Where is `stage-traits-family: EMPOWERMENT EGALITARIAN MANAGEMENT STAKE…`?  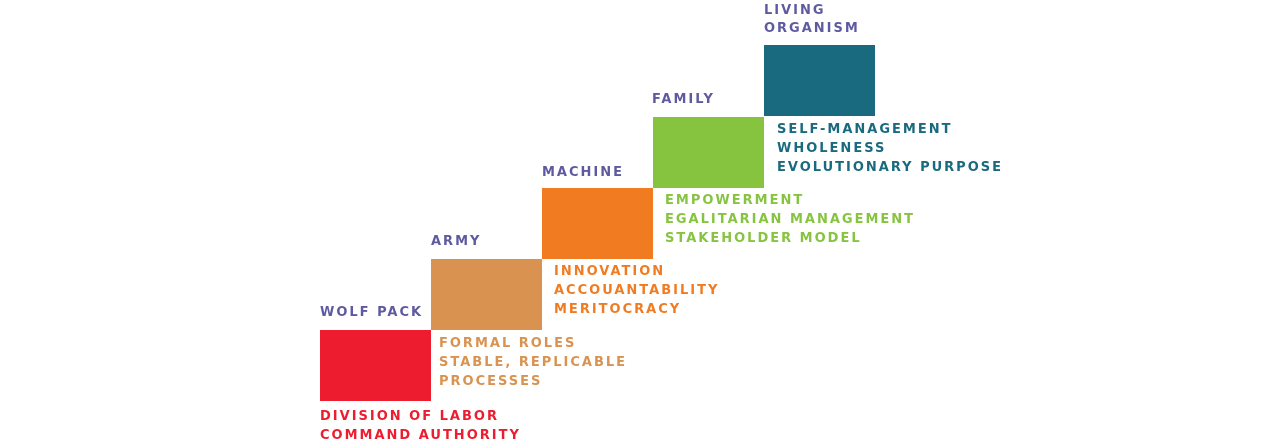
stage-traits-family: EMPOWERMENT EGALITARIAN MANAGEMENT STAKE… is located at coordinates (790, 219).